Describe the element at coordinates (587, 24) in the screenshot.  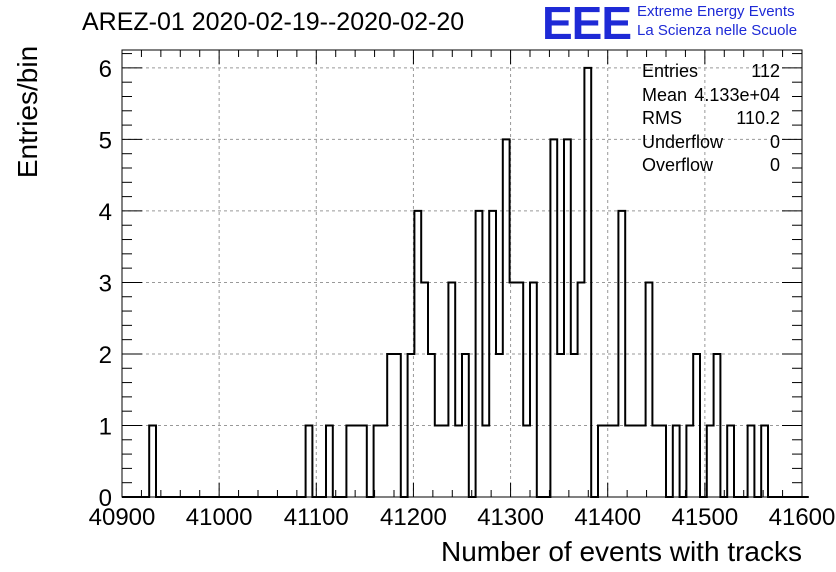
I see `eee-logo: EEE` at that location.